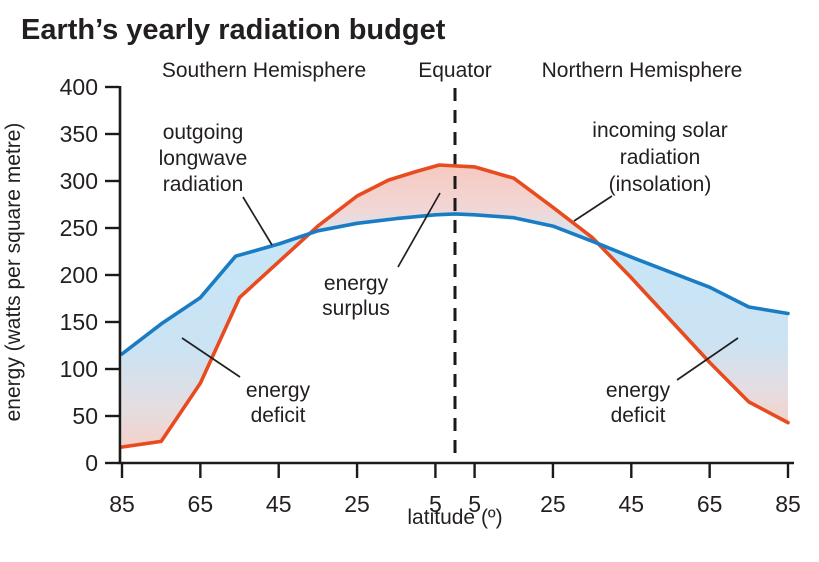 Image resolution: width=819 pixels, height=562 pixels. Describe the element at coordinates (91, 463) in the screenshot. I see `y-tick-label: 0` at that location.